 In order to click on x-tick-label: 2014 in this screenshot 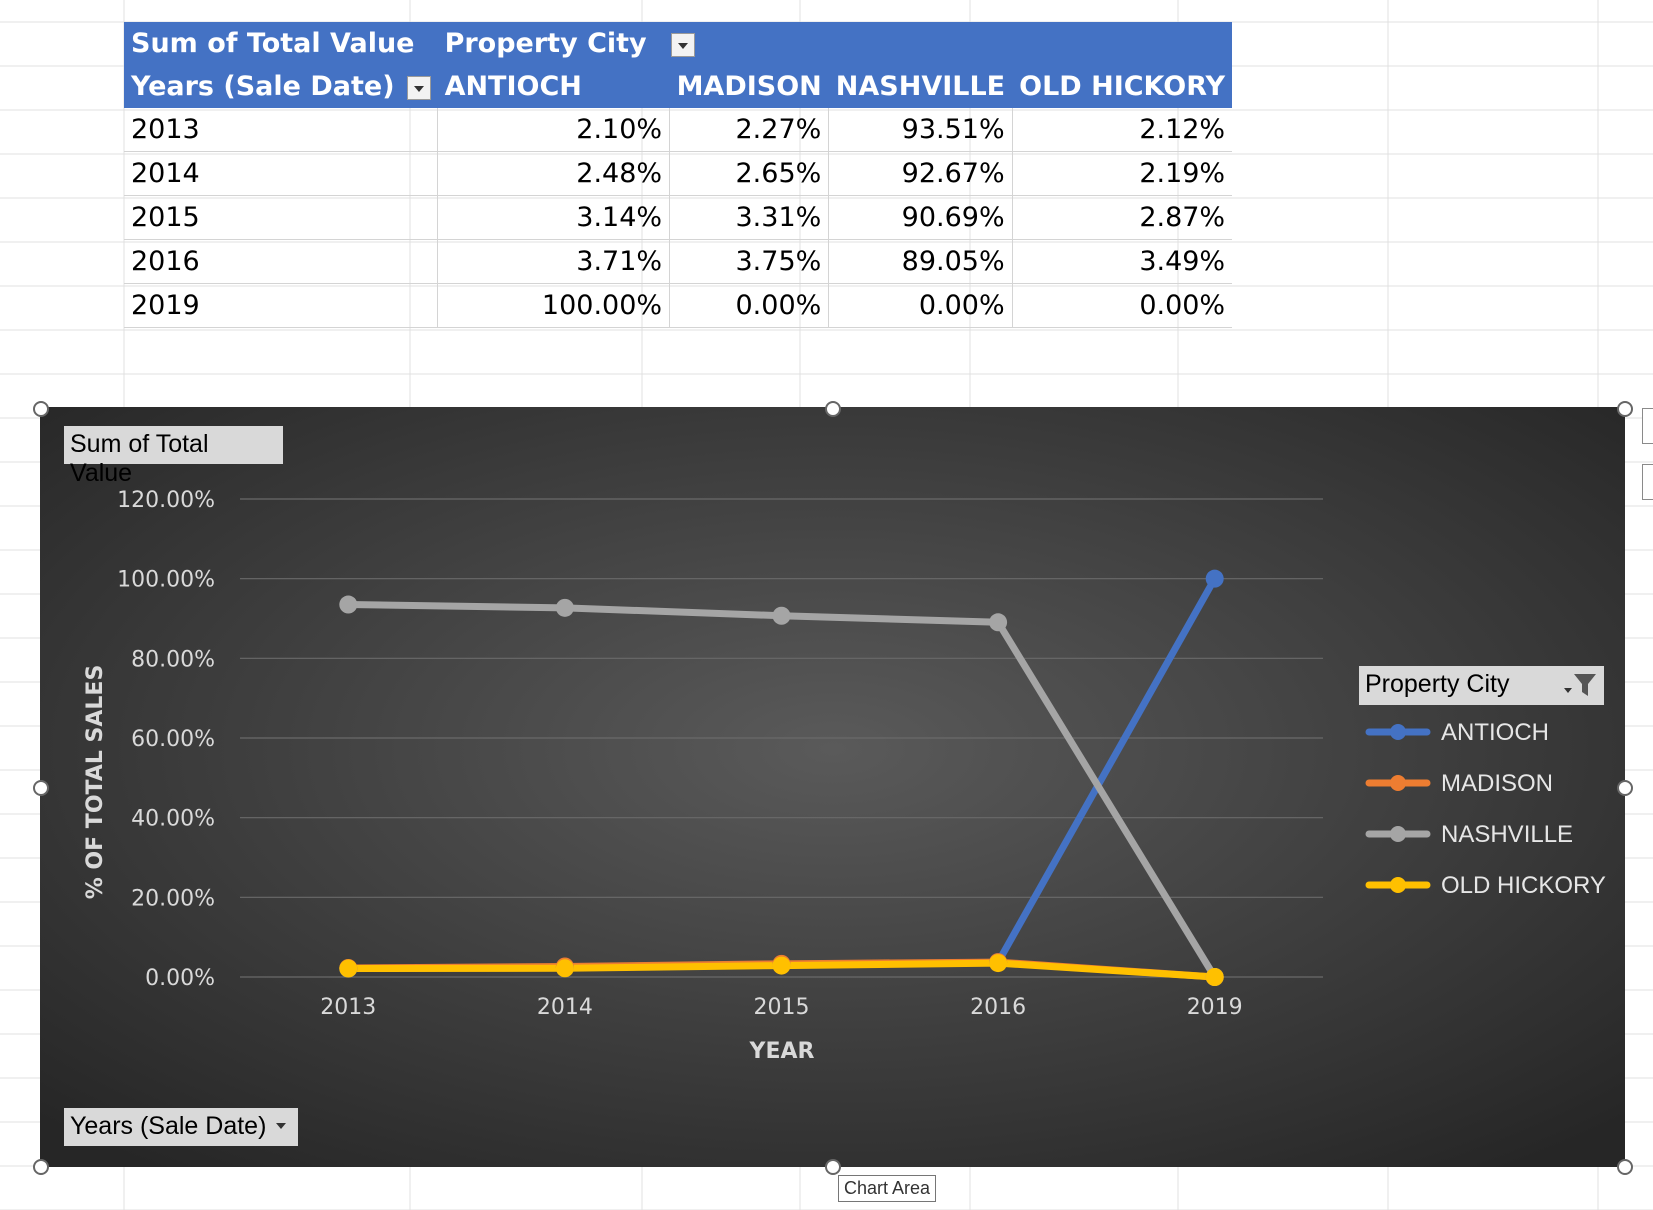, I will do `click(565, 1007)`.